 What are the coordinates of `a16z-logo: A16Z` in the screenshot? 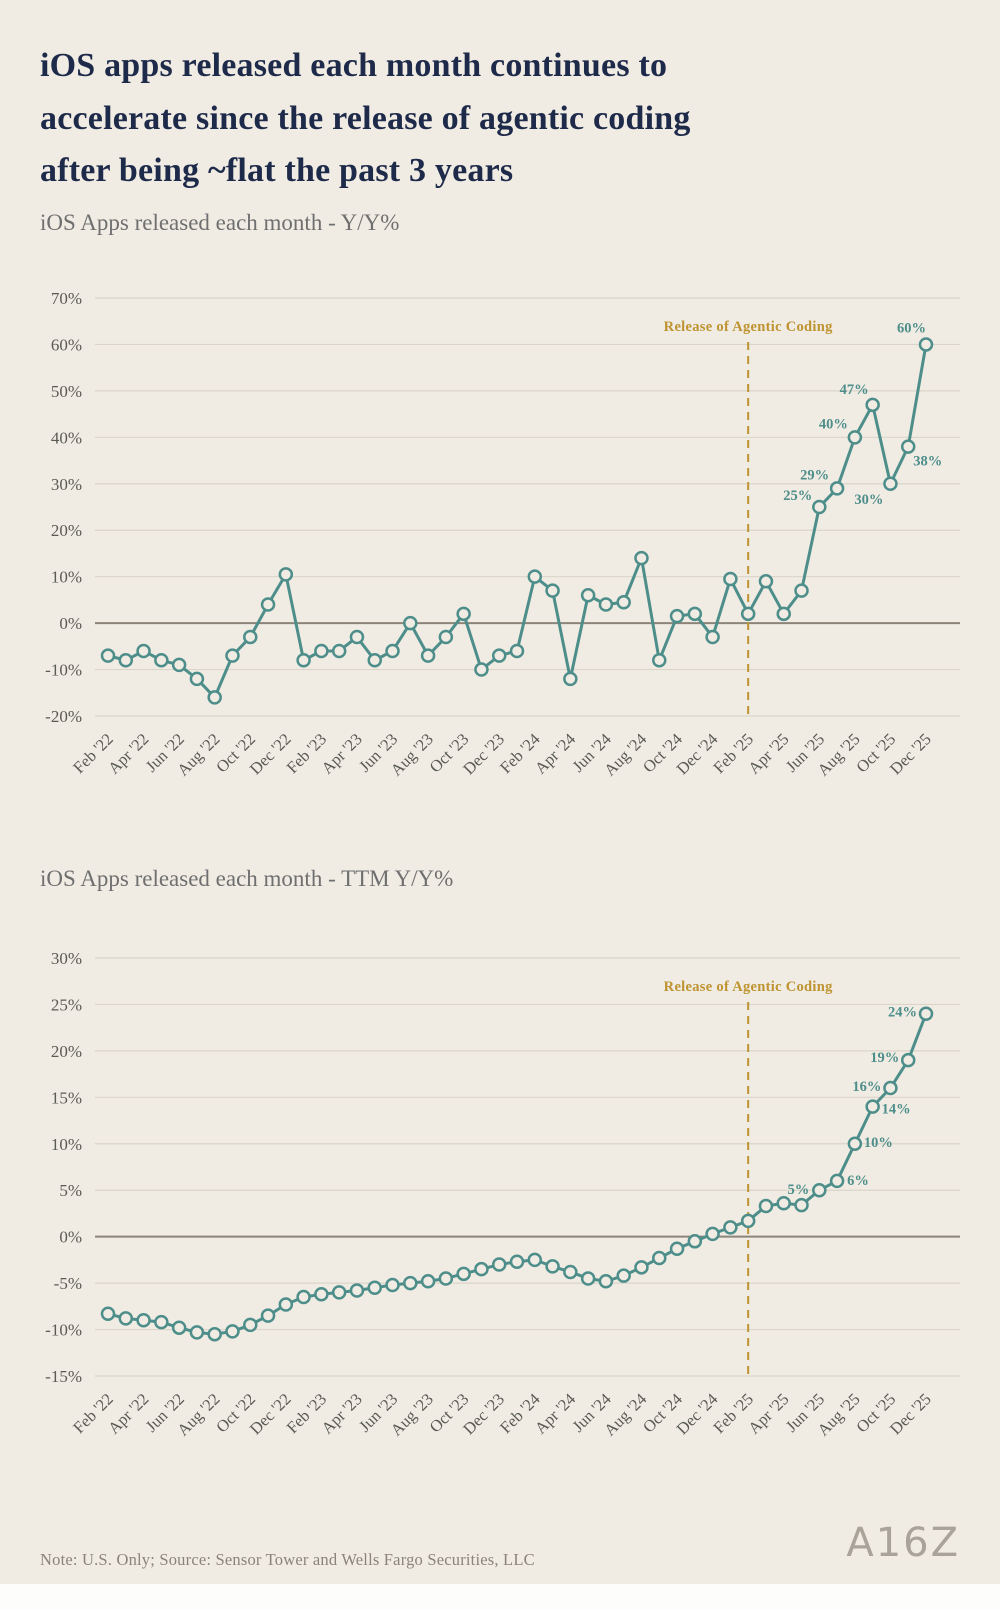 It's located at (903, 1543).